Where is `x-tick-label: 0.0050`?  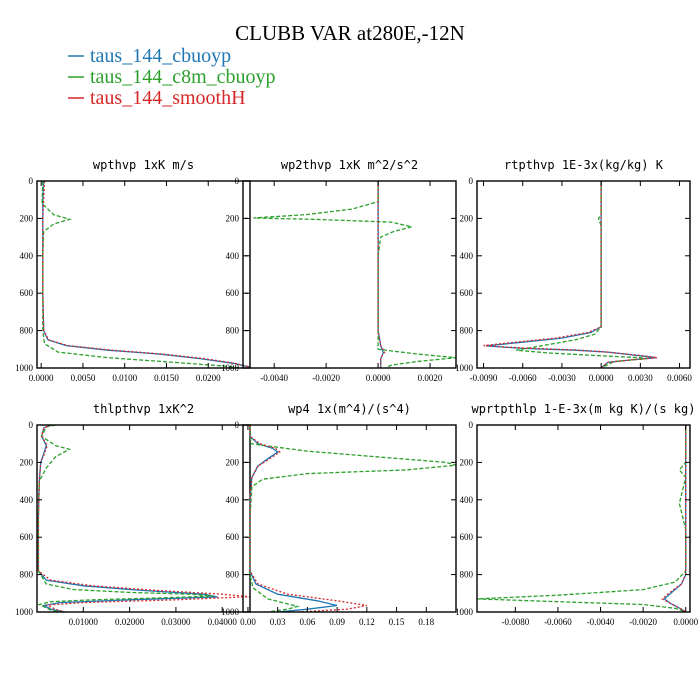 x-tick-label: 0.0050 is located at coordinates (83, 378).